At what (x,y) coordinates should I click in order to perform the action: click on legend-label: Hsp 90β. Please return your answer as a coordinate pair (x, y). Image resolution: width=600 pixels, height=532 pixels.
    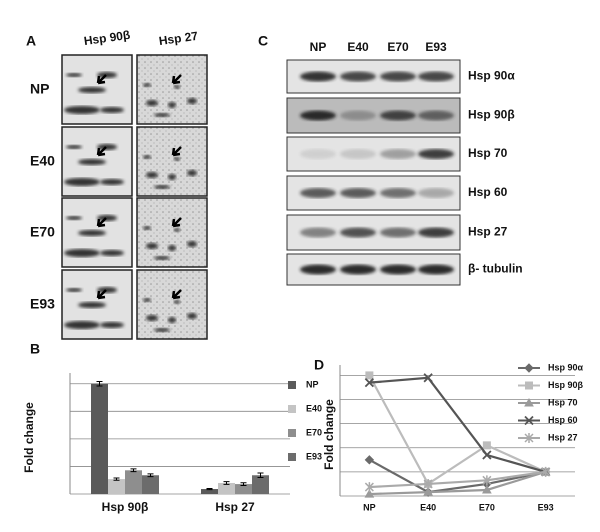
    Looking at the image, I should click on (566, 385).